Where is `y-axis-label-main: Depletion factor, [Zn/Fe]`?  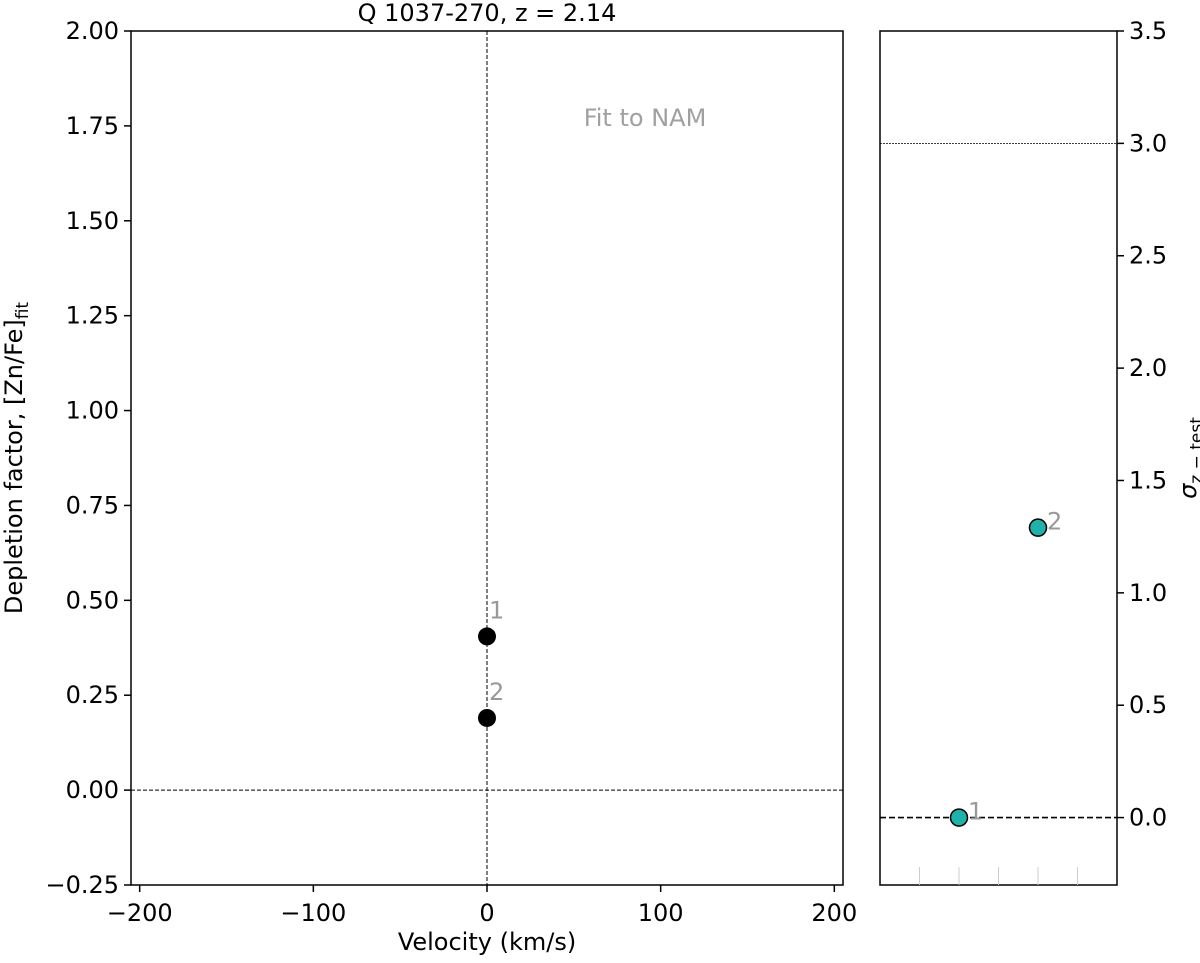
y-axis-label-main: Depletion factor, [Zn/Fe] is located at coordinates (14, 466).